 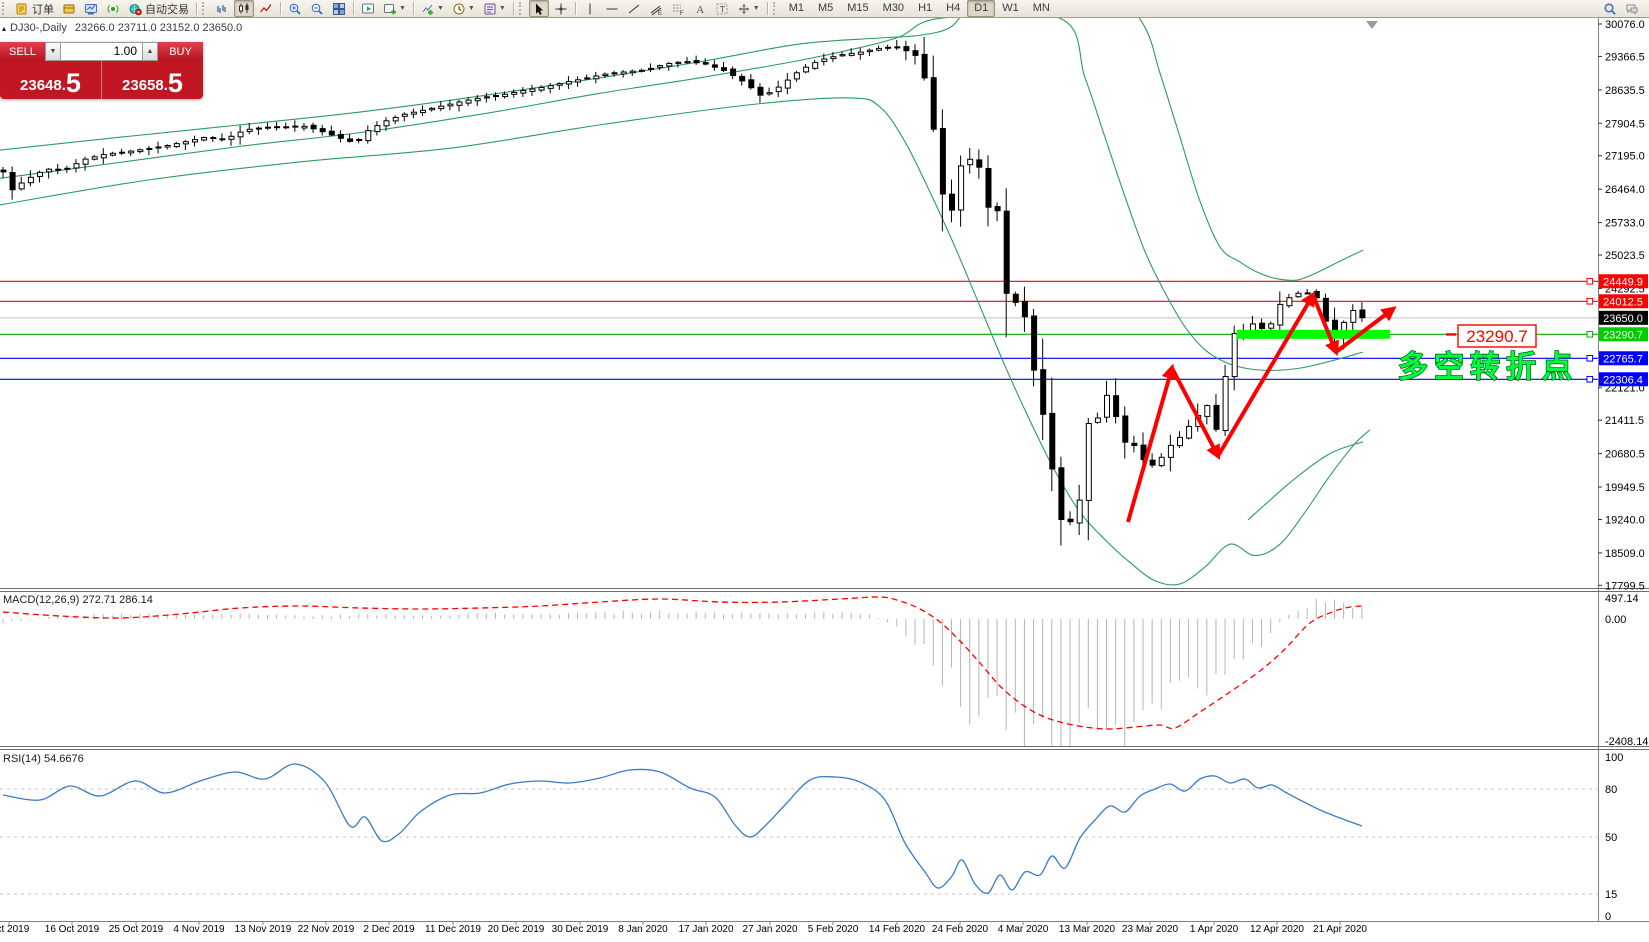 What do you see at coordinates (453, 929) in the screenshot?
I see `date-label: 11 Dec 2019` at bounding box center [453, 929].